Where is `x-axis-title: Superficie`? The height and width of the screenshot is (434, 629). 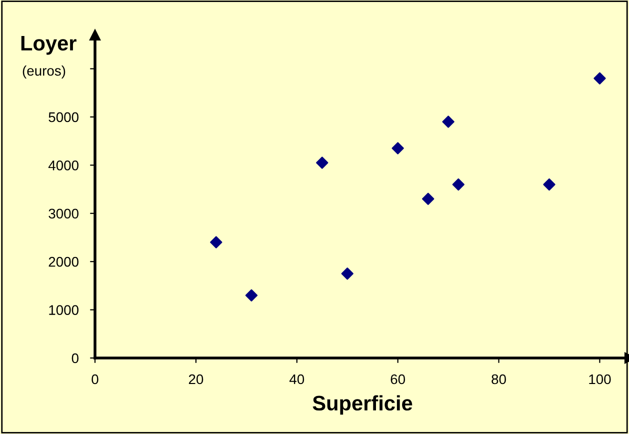 x-axis-title: Superficie is located at coordinates (362, 405).